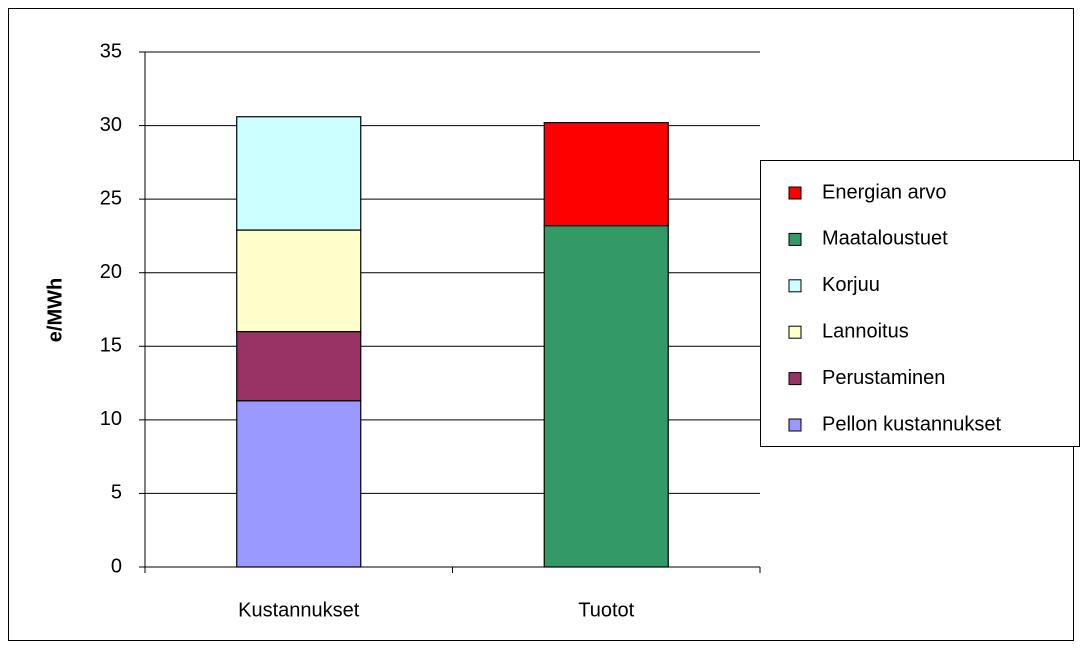 Image resolution: width=1082 pixels, height=649 pixels. What do you see at coordinates (111, 51) in the screenshot?
I see `y-tick-label: 35` at bounding box center [111, 51].